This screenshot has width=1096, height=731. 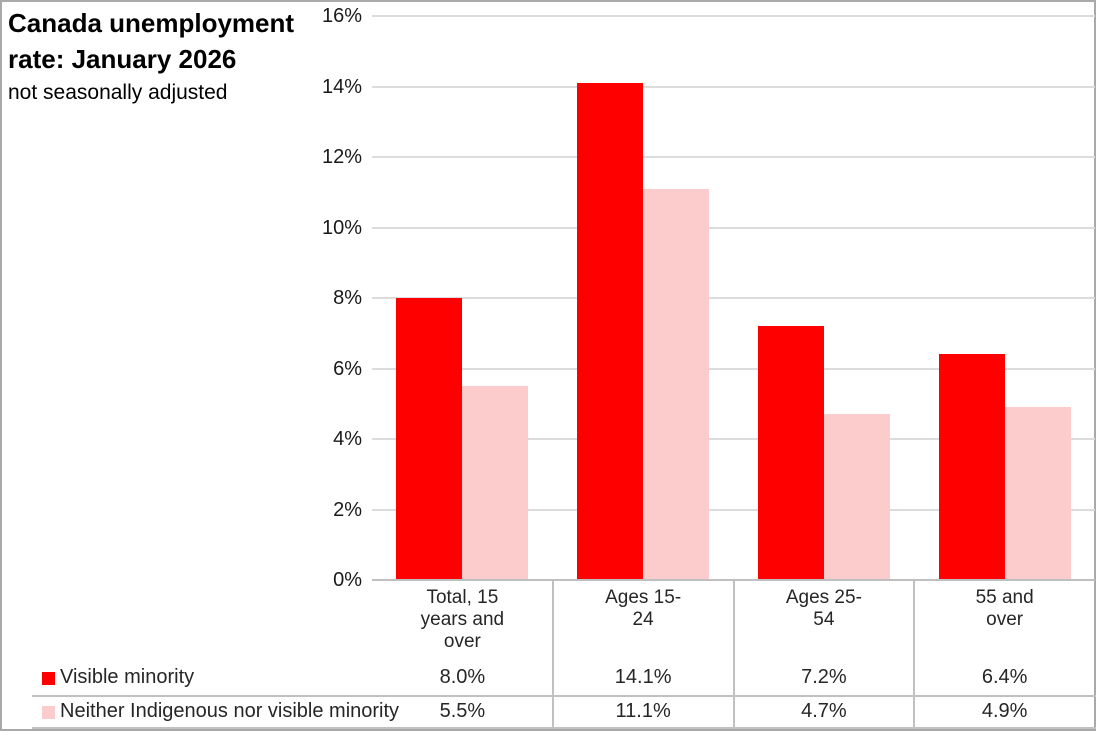 What do you see at coordinates (347, 298) in the screenshot?
I see `y-axis-tick-label: 8%` at bounding box center [347, 298].